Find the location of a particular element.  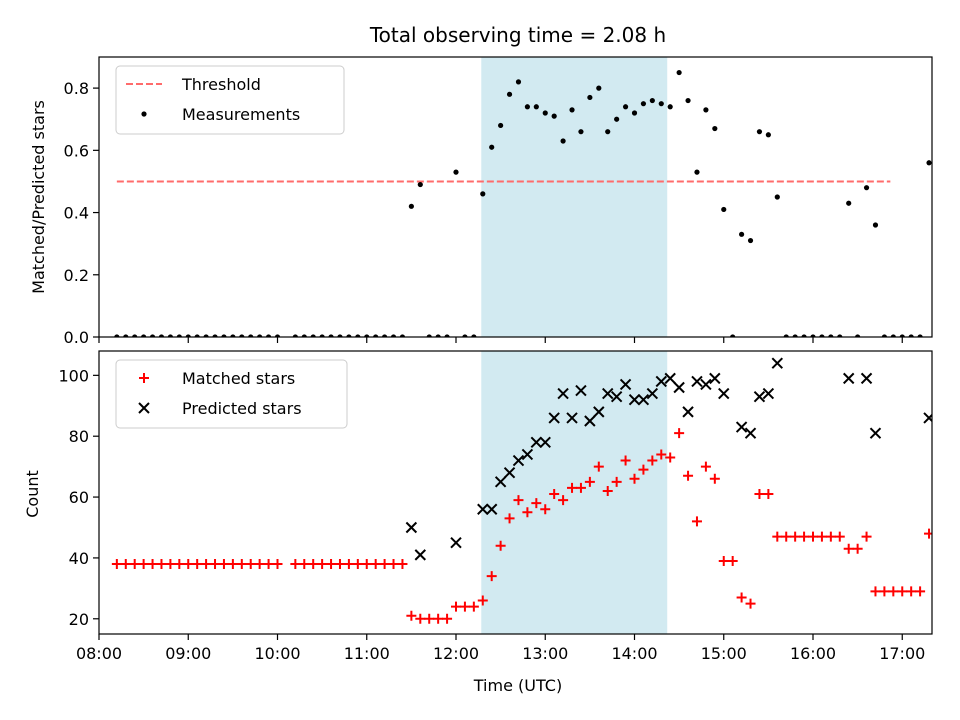

y-tick-label: 60 is located at coordinates (79, 497).